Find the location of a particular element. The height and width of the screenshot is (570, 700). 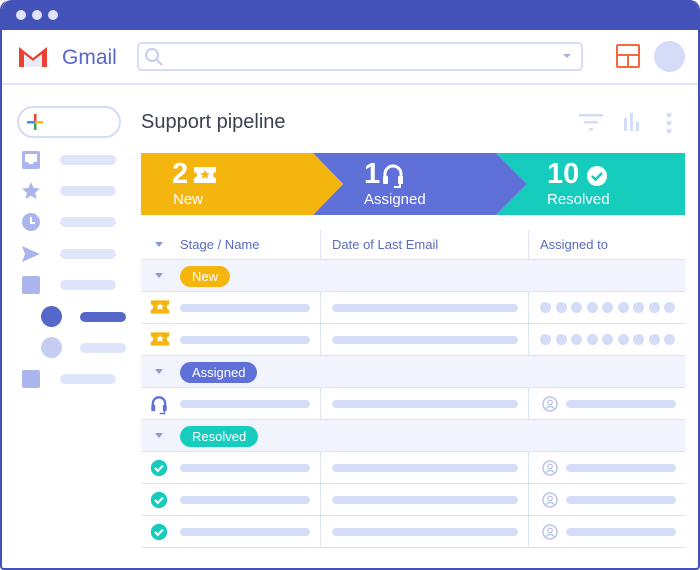

group-row-resolved: Resolved is located at coordinates (413, 436).